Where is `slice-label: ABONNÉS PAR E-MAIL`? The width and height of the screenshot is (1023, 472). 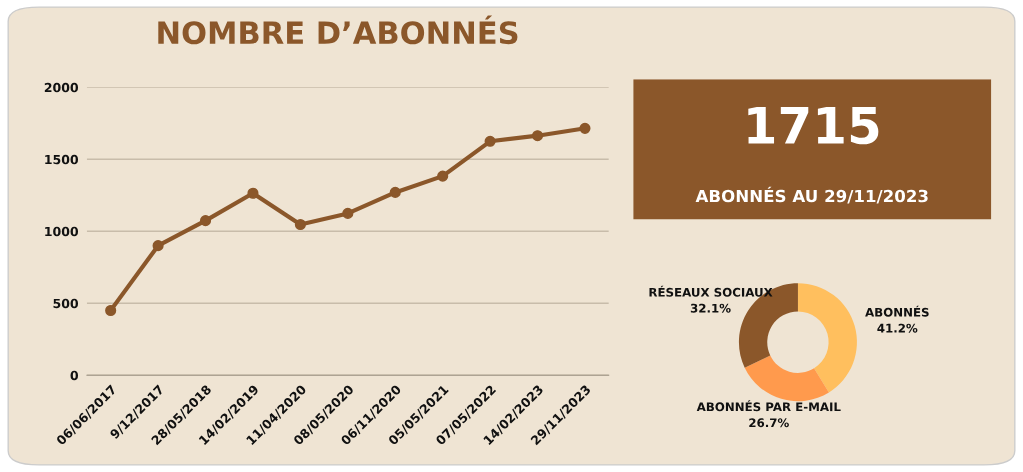 slice-label: ABONNÉS PAR E-MAIL is located at coordinates (768, 406).